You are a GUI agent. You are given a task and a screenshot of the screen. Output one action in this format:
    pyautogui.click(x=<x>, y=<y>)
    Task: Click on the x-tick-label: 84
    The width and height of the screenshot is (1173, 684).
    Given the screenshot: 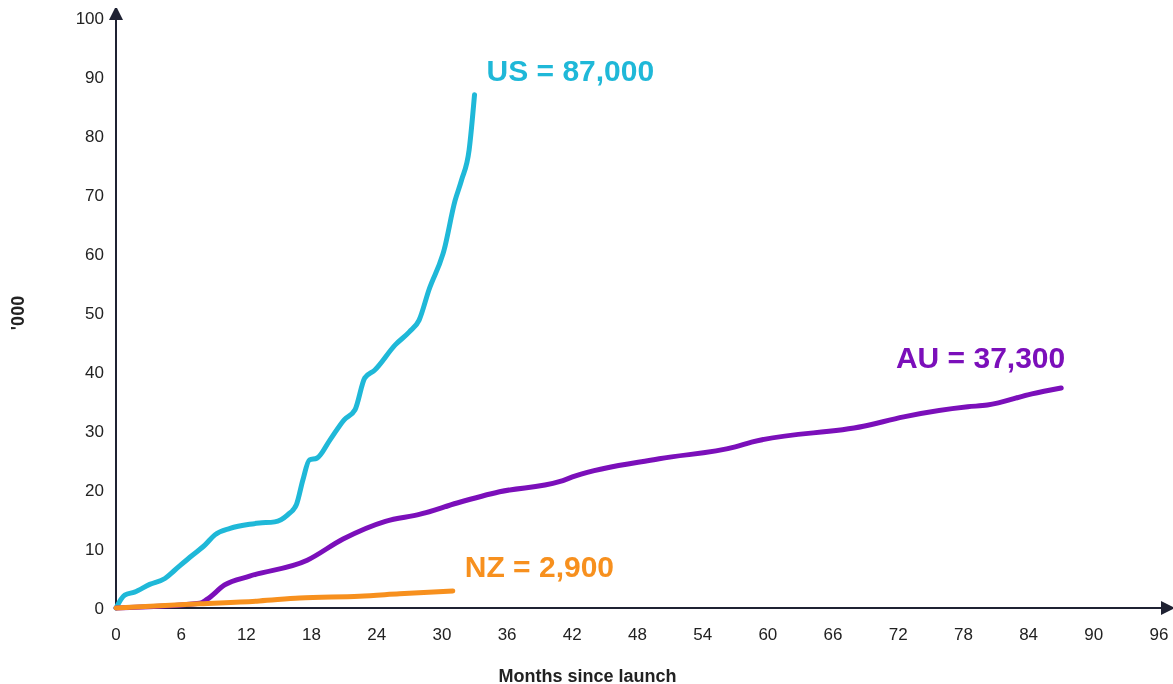 What is the action you would take?
    pyautogui.click(x=1029, y=634)
    